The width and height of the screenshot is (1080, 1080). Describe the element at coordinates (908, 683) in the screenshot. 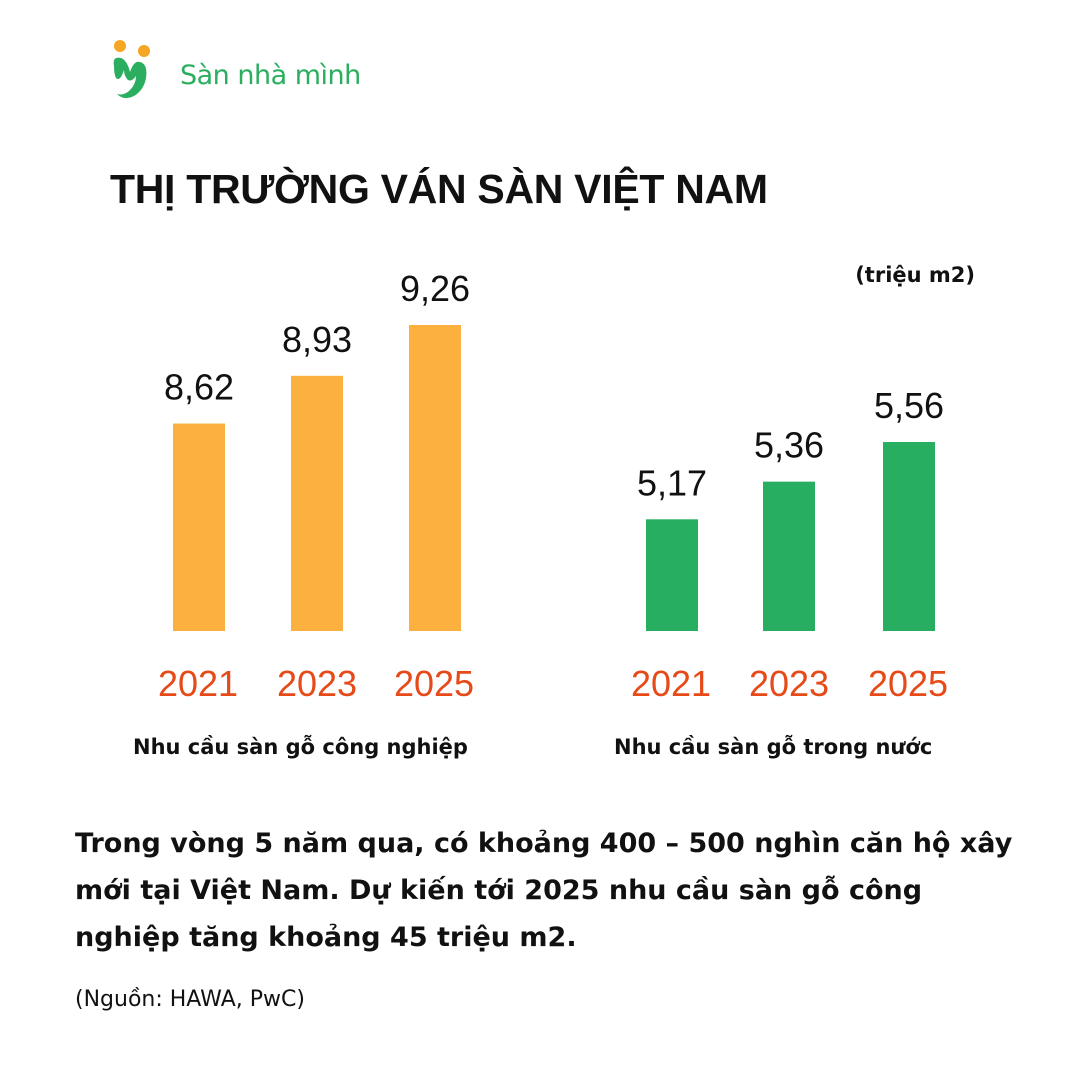

I see `tick-label-1-2025: 2025` at that location.